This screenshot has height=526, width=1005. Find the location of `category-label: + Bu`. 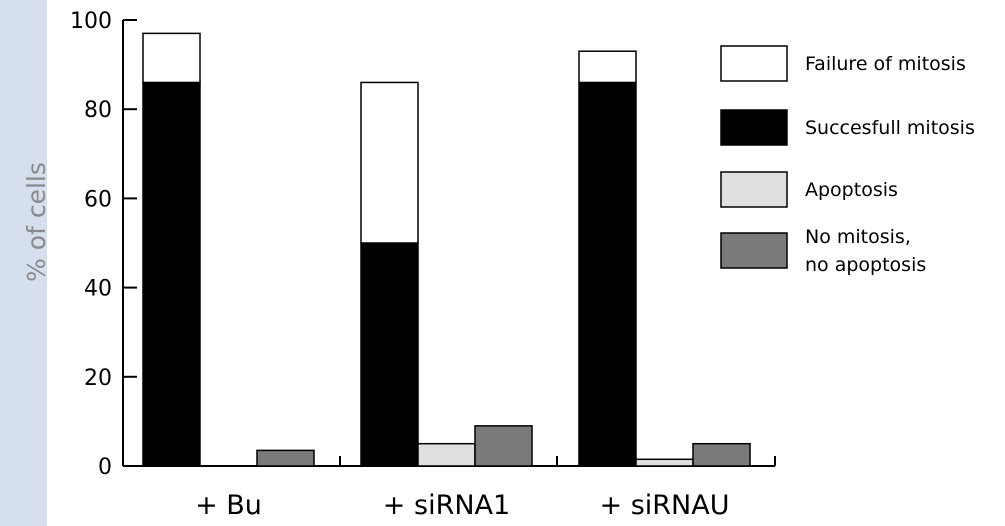

category-label: + Bu is located at coordinates (228, 505).